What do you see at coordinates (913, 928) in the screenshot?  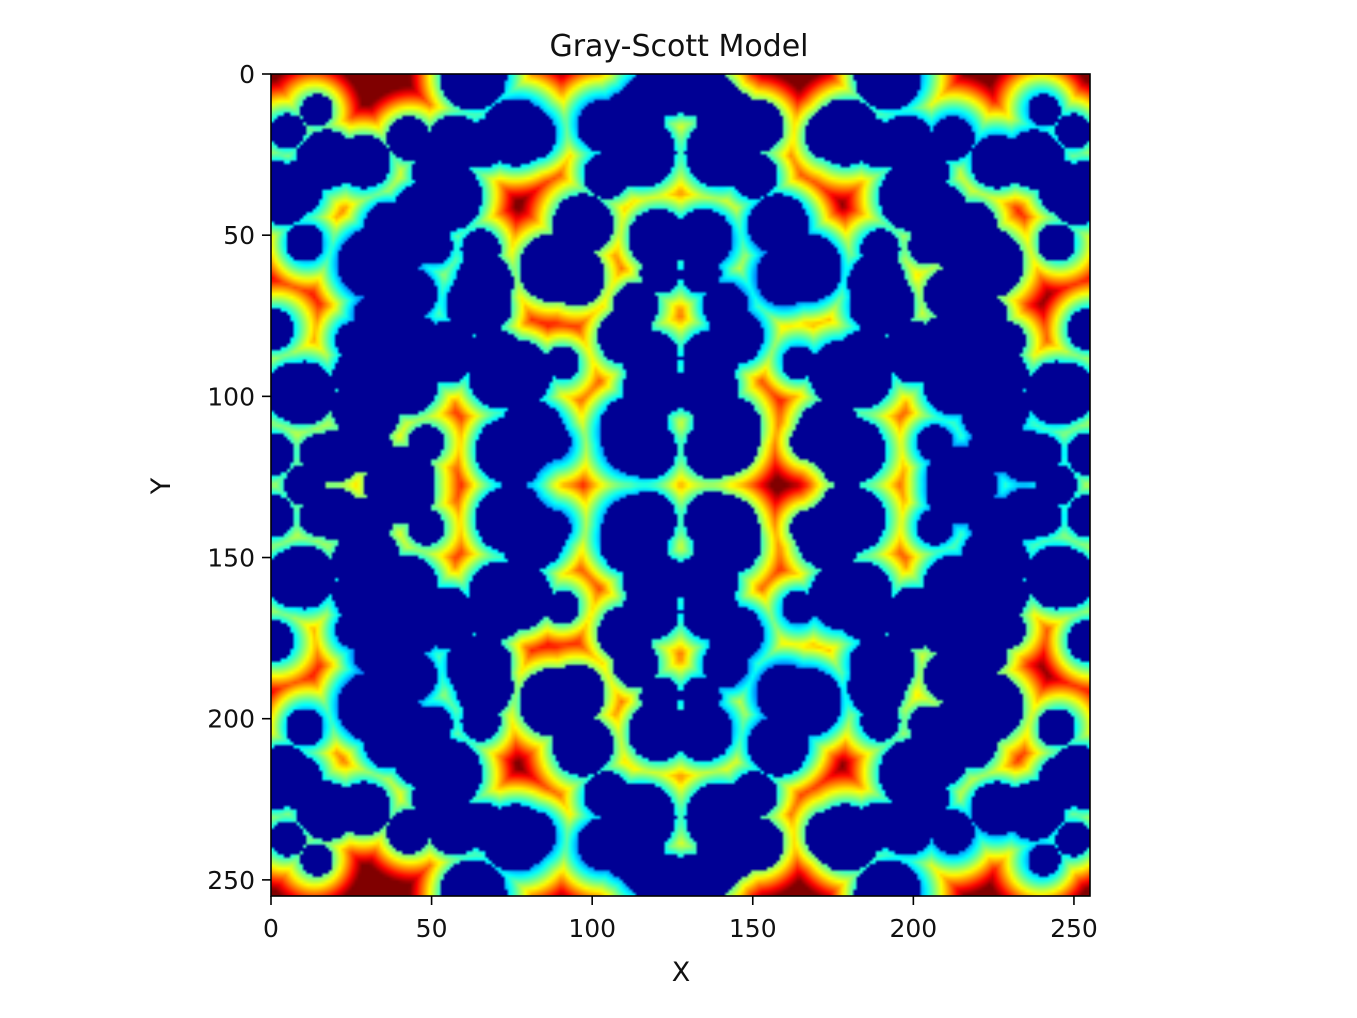 I see `x-tick-label: 200` at bounding box center [913, 928].